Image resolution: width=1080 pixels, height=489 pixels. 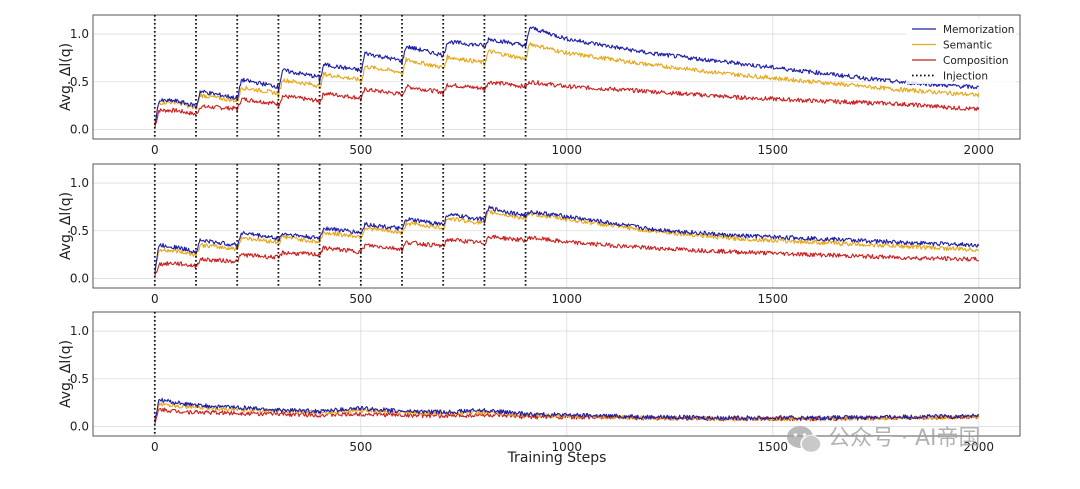 I want to click on x-axis-title: Training Steps, so click(x=557, y=458).